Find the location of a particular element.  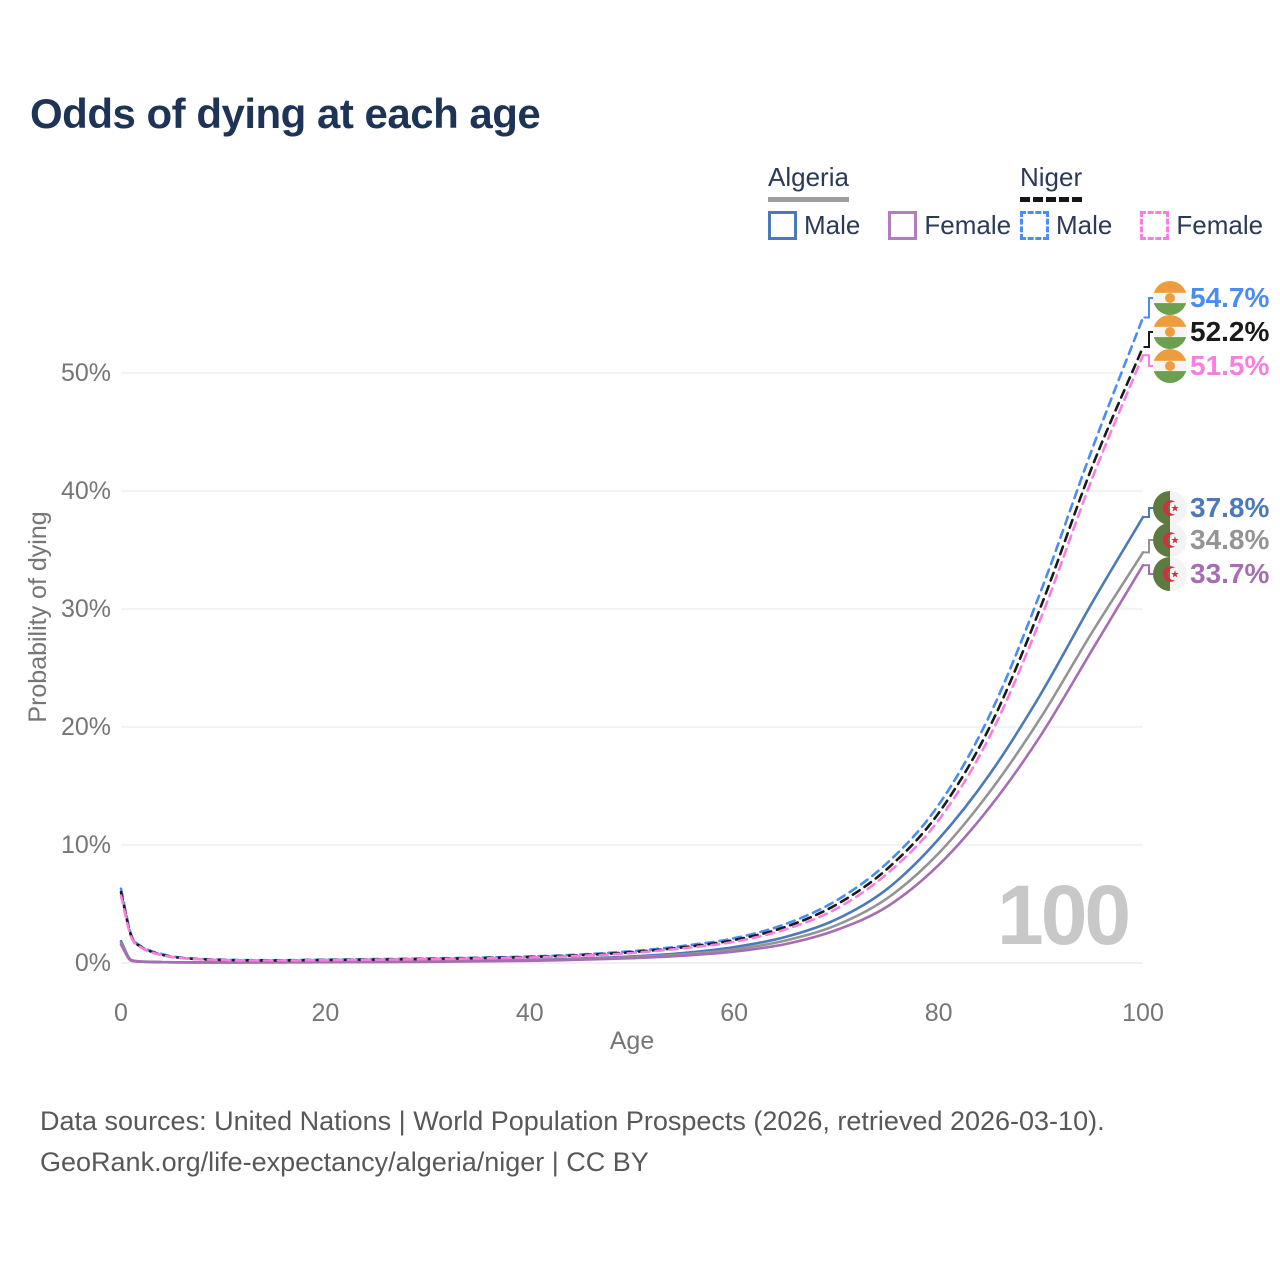

legend-item-niger-male: Male is located at coordinates (1066, 225).